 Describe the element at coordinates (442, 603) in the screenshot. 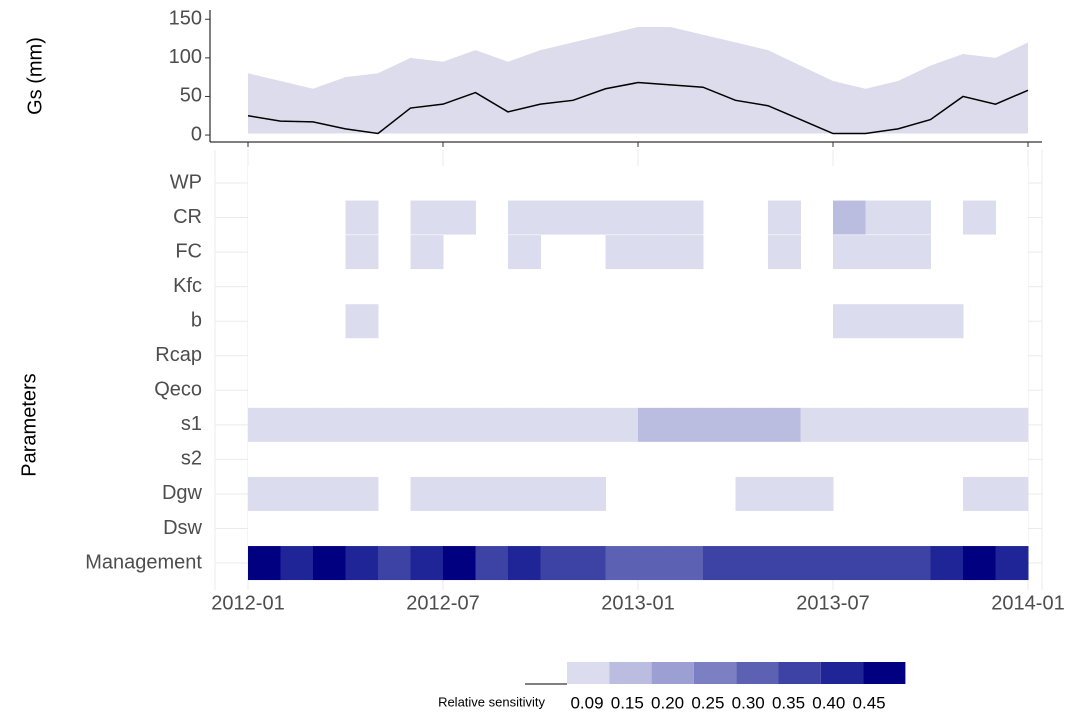

I see `x-tick-label: 2012-07` at that location.